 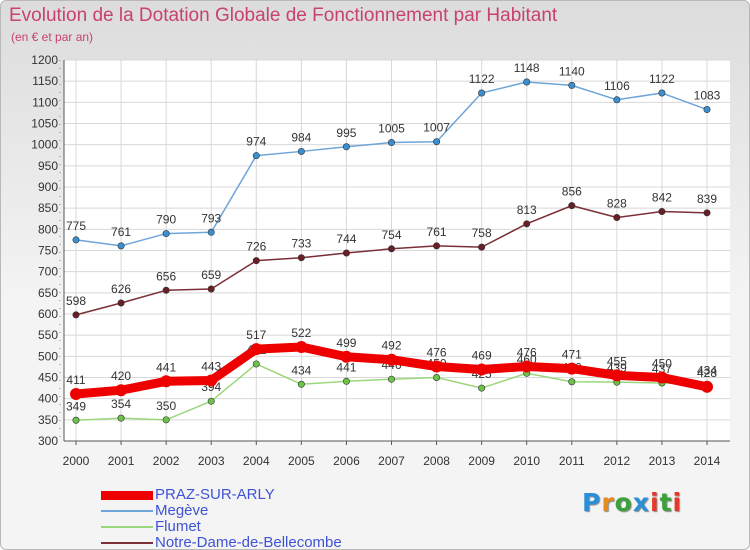 What do you see at coordinates (641, 502) in the screenshot?
I see `logo-letter: x` at bounding box center [641, 502].